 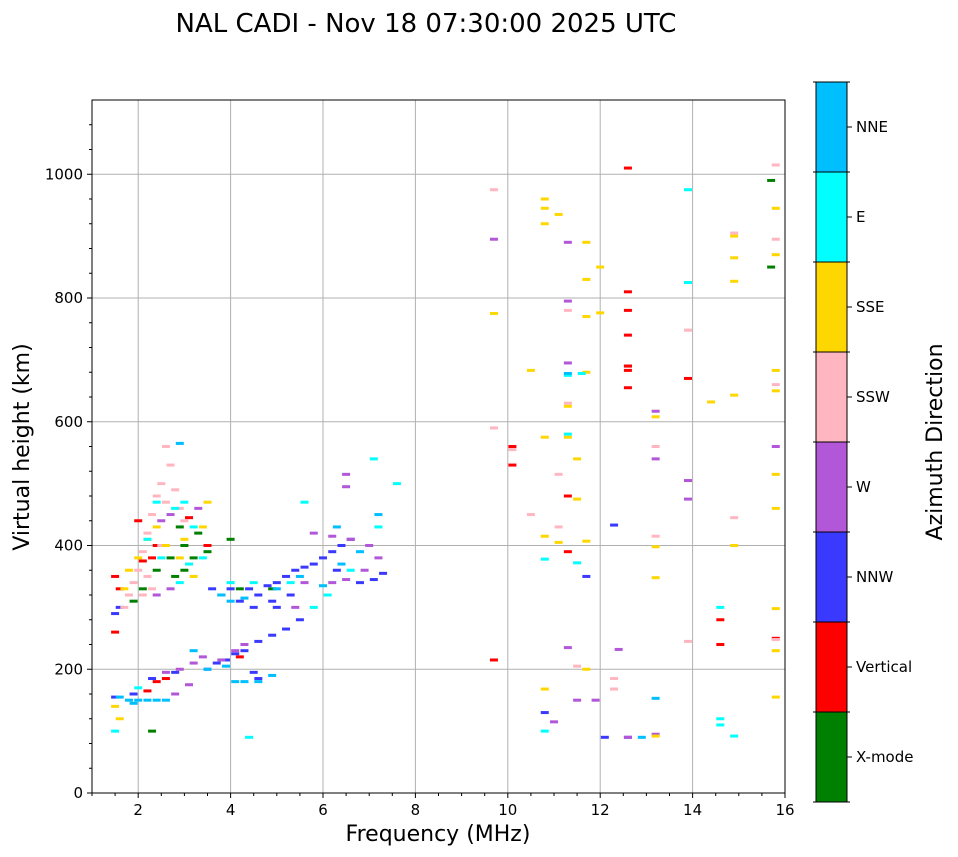 I want to click on chart-title: NAL CADI - Nov 18 07:30:00 2025 UTC, so click(x=426, y=24).